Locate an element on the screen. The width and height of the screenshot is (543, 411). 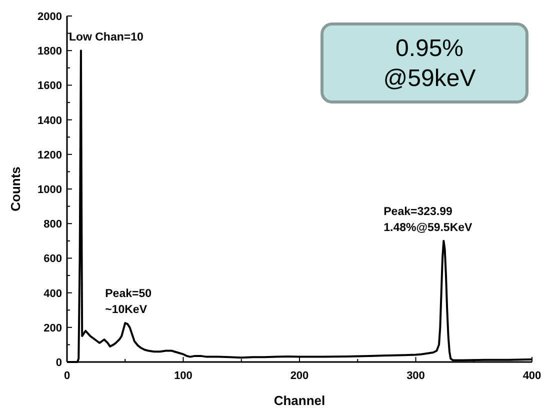
y-tick-label: 400 is located at coordinates (53, 294).